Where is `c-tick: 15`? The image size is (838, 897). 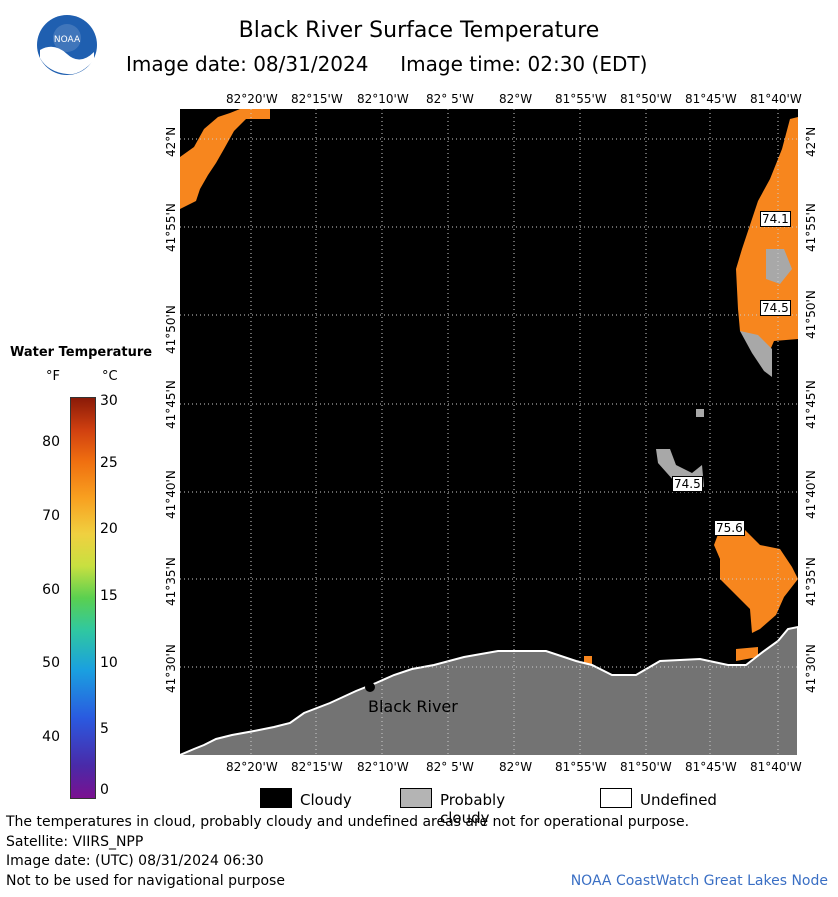 c-tick: 15 is located at coordinates (109, 596).